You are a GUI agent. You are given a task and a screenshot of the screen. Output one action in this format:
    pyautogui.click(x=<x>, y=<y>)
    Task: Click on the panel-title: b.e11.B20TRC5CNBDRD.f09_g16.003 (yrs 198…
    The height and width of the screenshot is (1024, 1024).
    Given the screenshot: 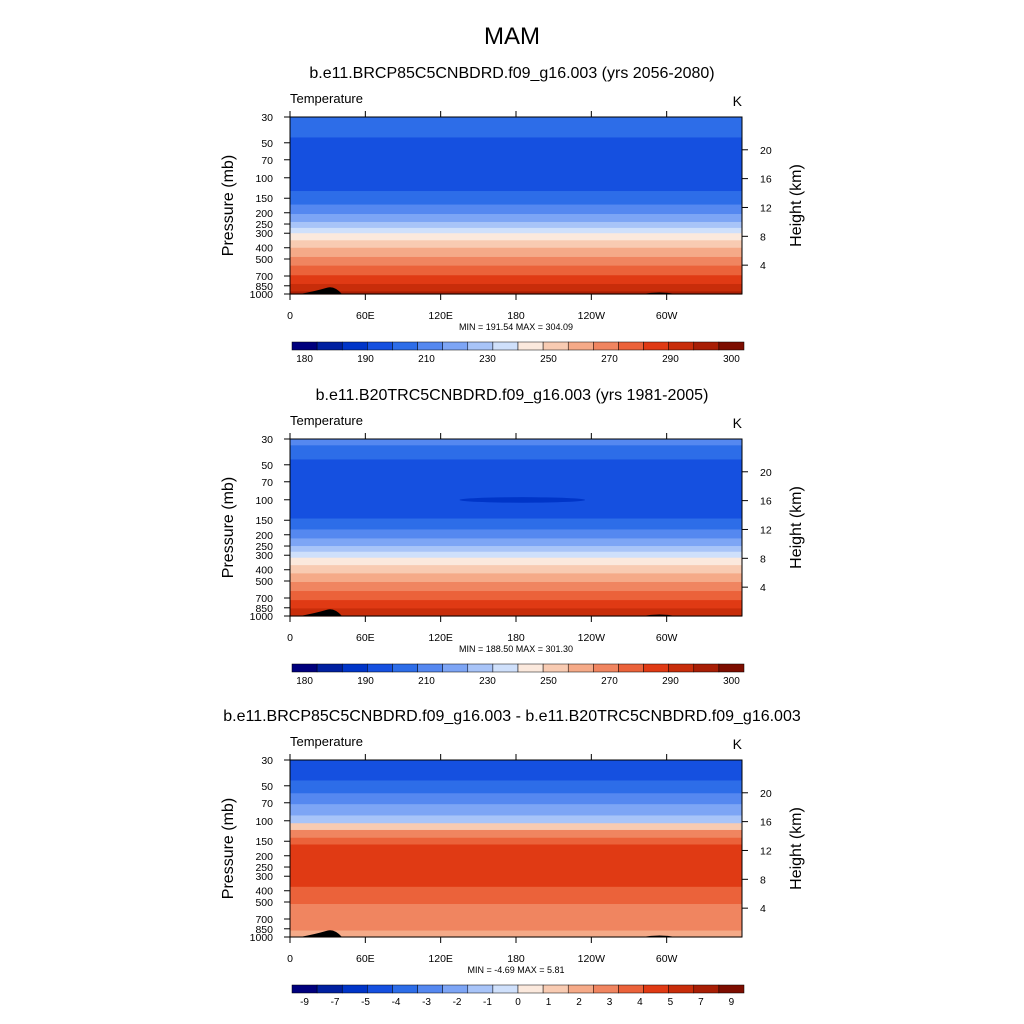 What is the action you would take?
    pyautogui.click(x=512, y=395)
    